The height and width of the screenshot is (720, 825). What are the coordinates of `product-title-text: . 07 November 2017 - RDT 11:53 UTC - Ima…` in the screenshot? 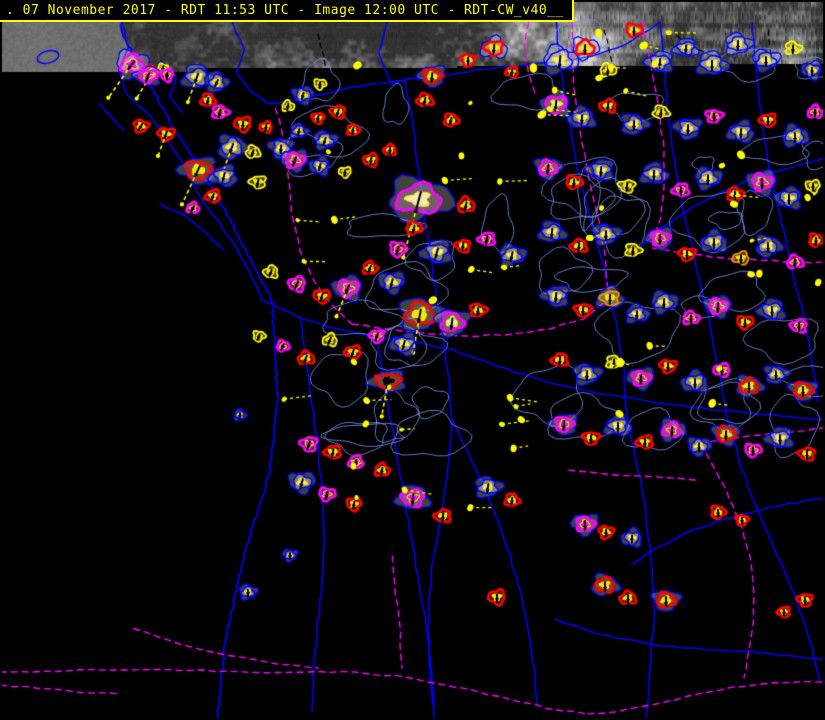 It's located at (285, 10).